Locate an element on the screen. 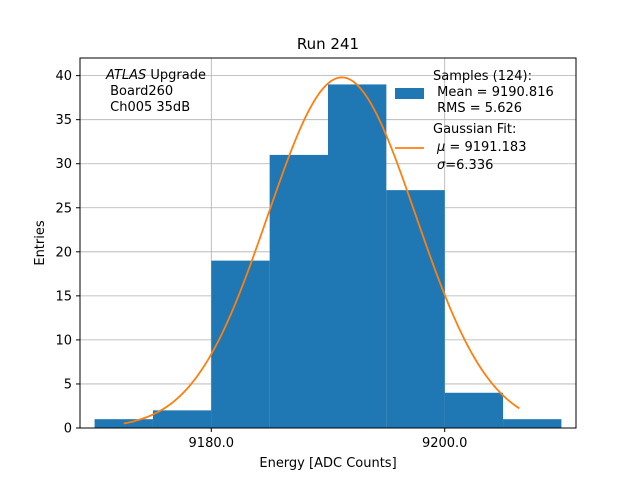  x-axis-label: Energy [ADC Counts] is located at coordinates (327, 463).